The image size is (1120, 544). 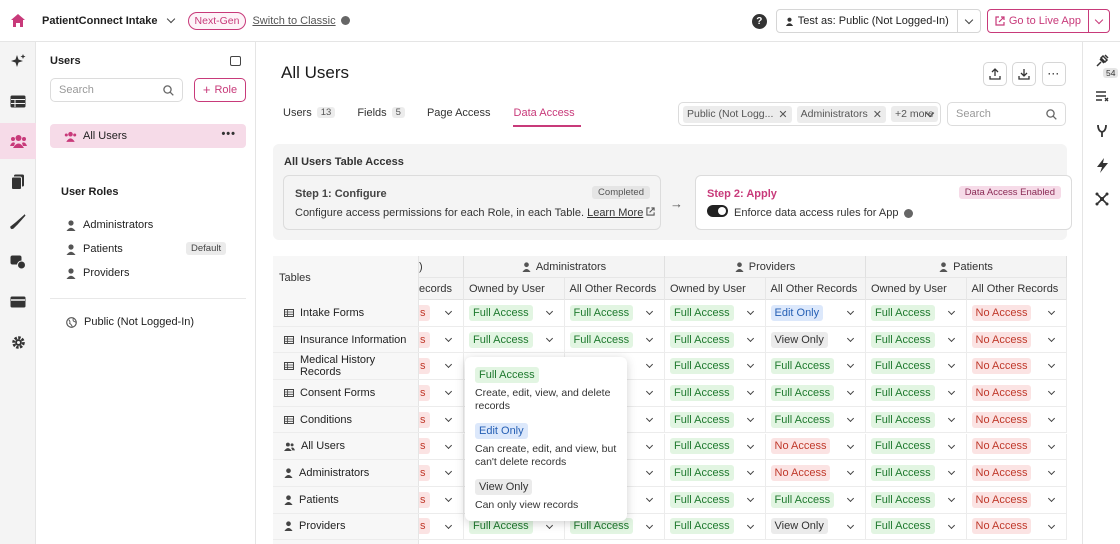 I want to click on table-name-row: Intake Forms, so click(x=346, y=313).